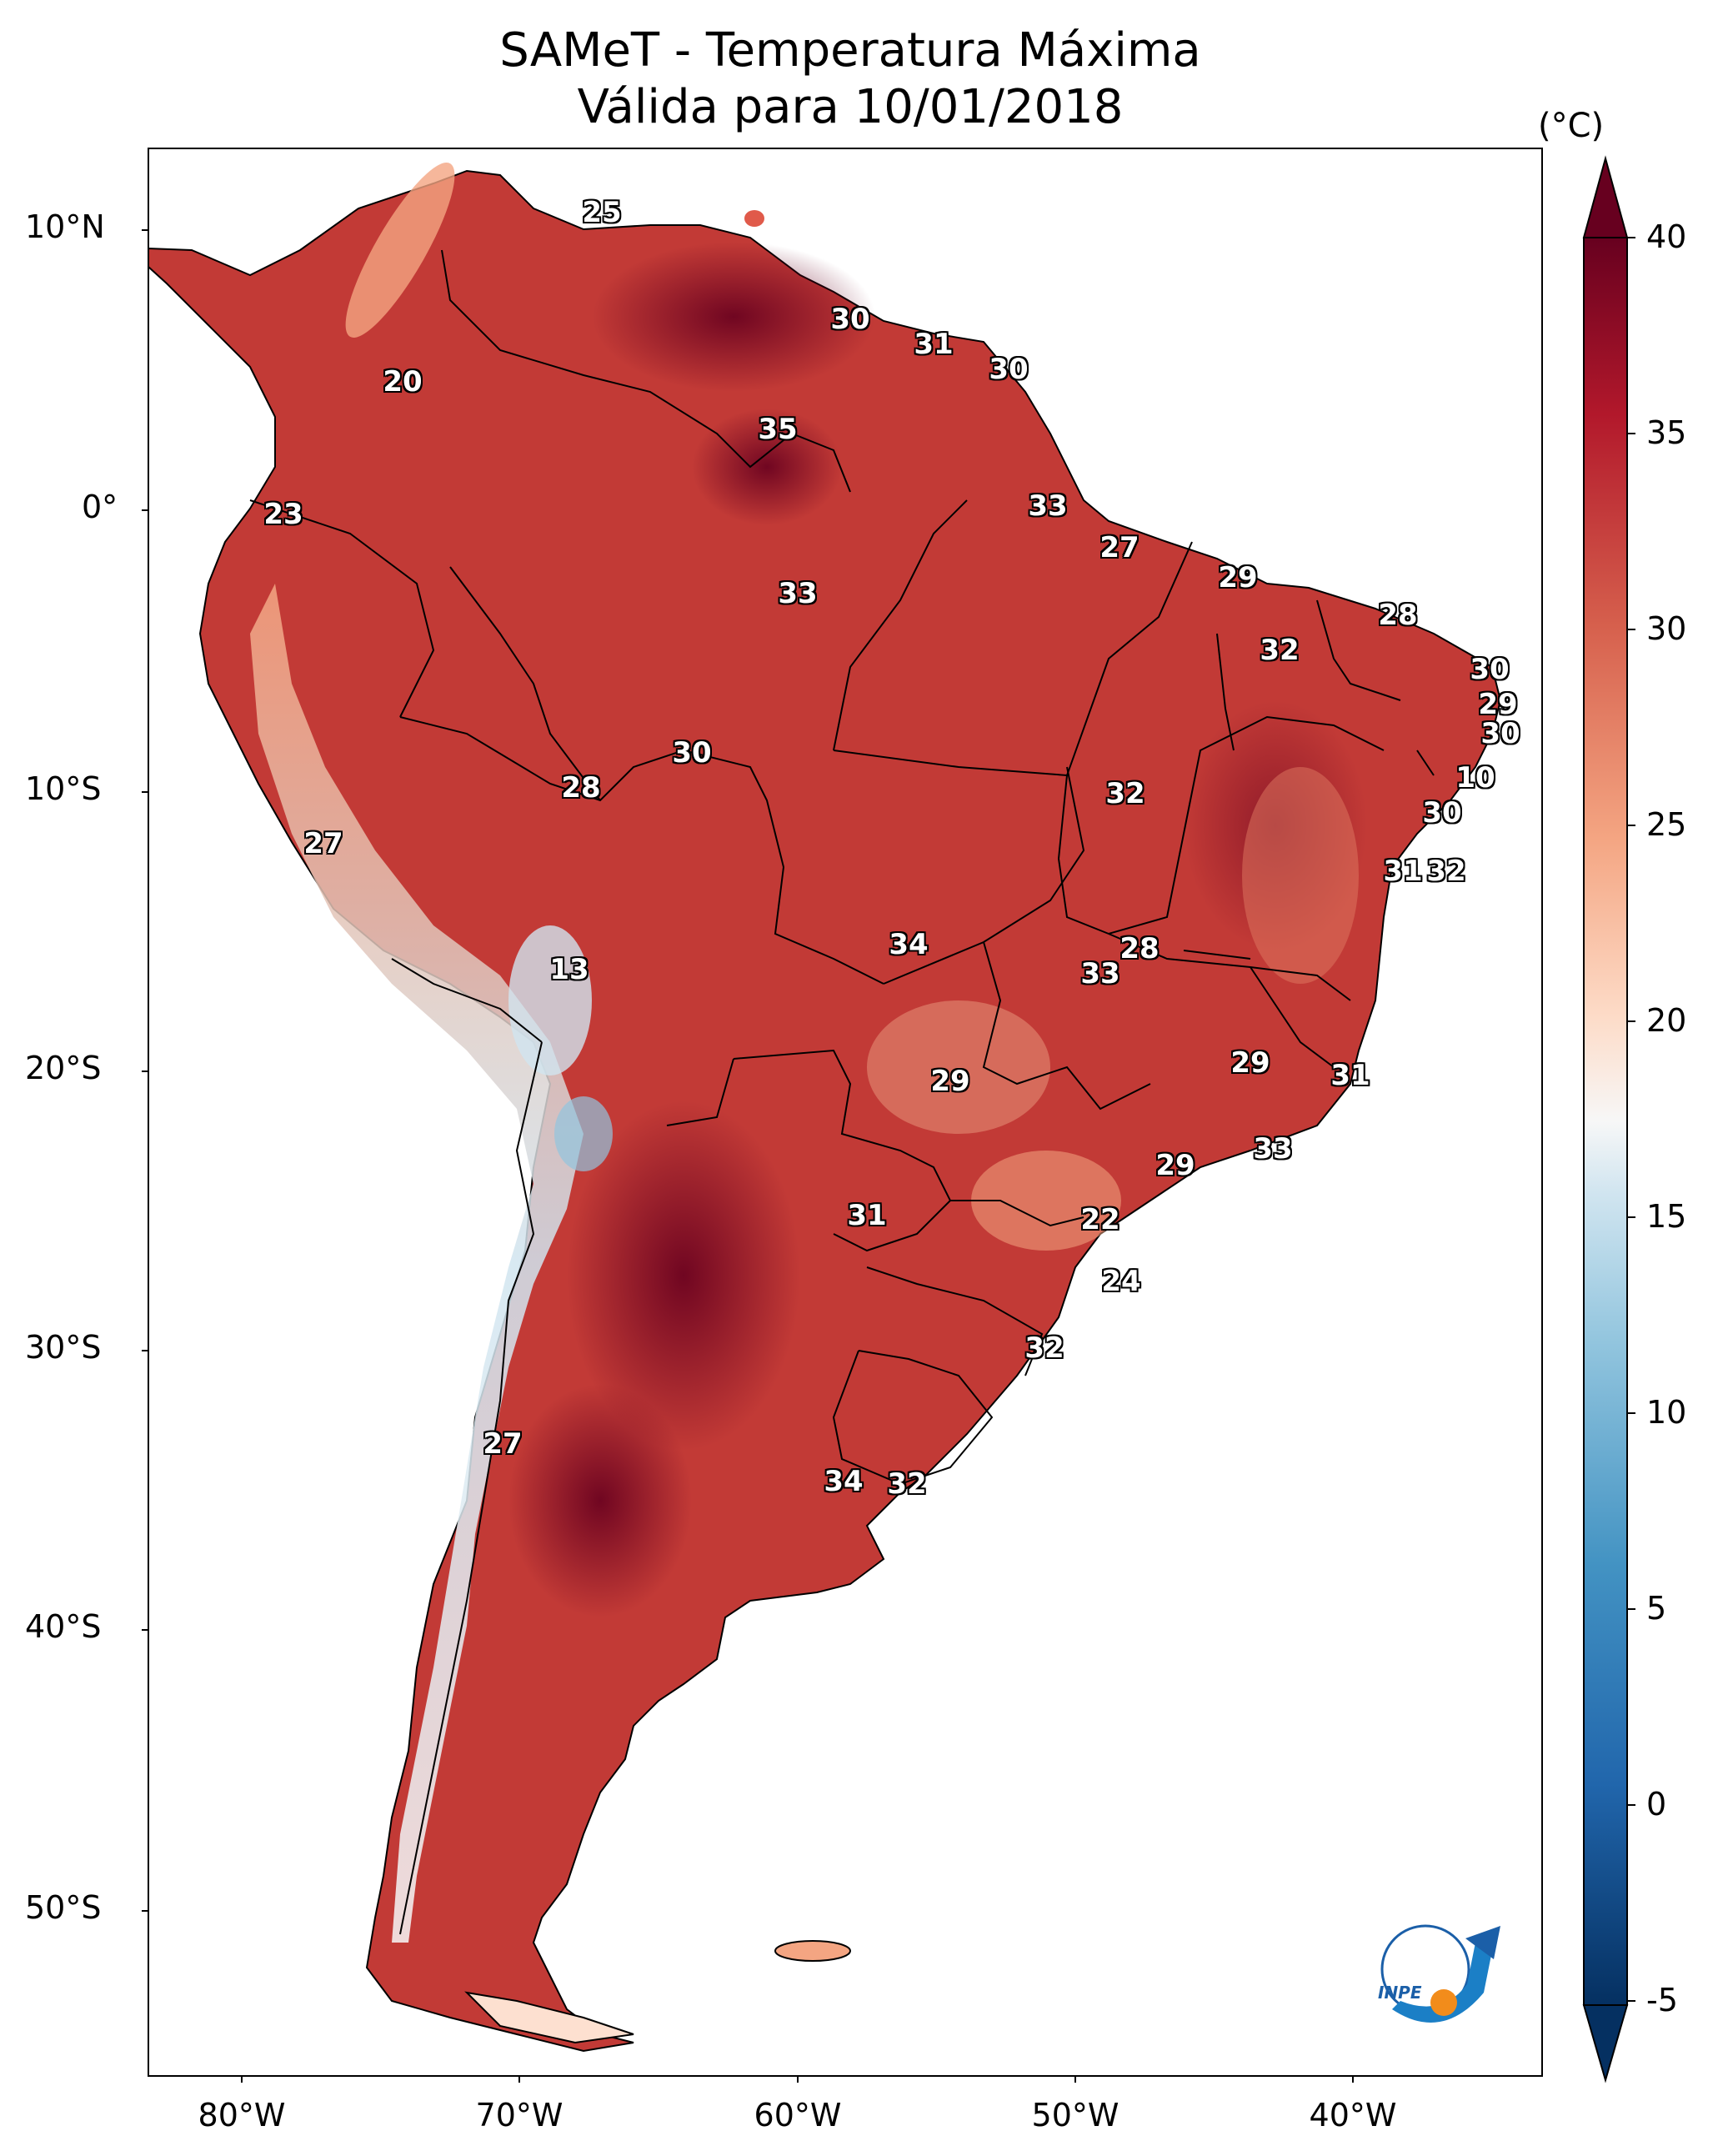  What do you see at coordinates (417, 1263) in the screenshot?
I see `andes-cold-band` at bounding box center [417, 1263].